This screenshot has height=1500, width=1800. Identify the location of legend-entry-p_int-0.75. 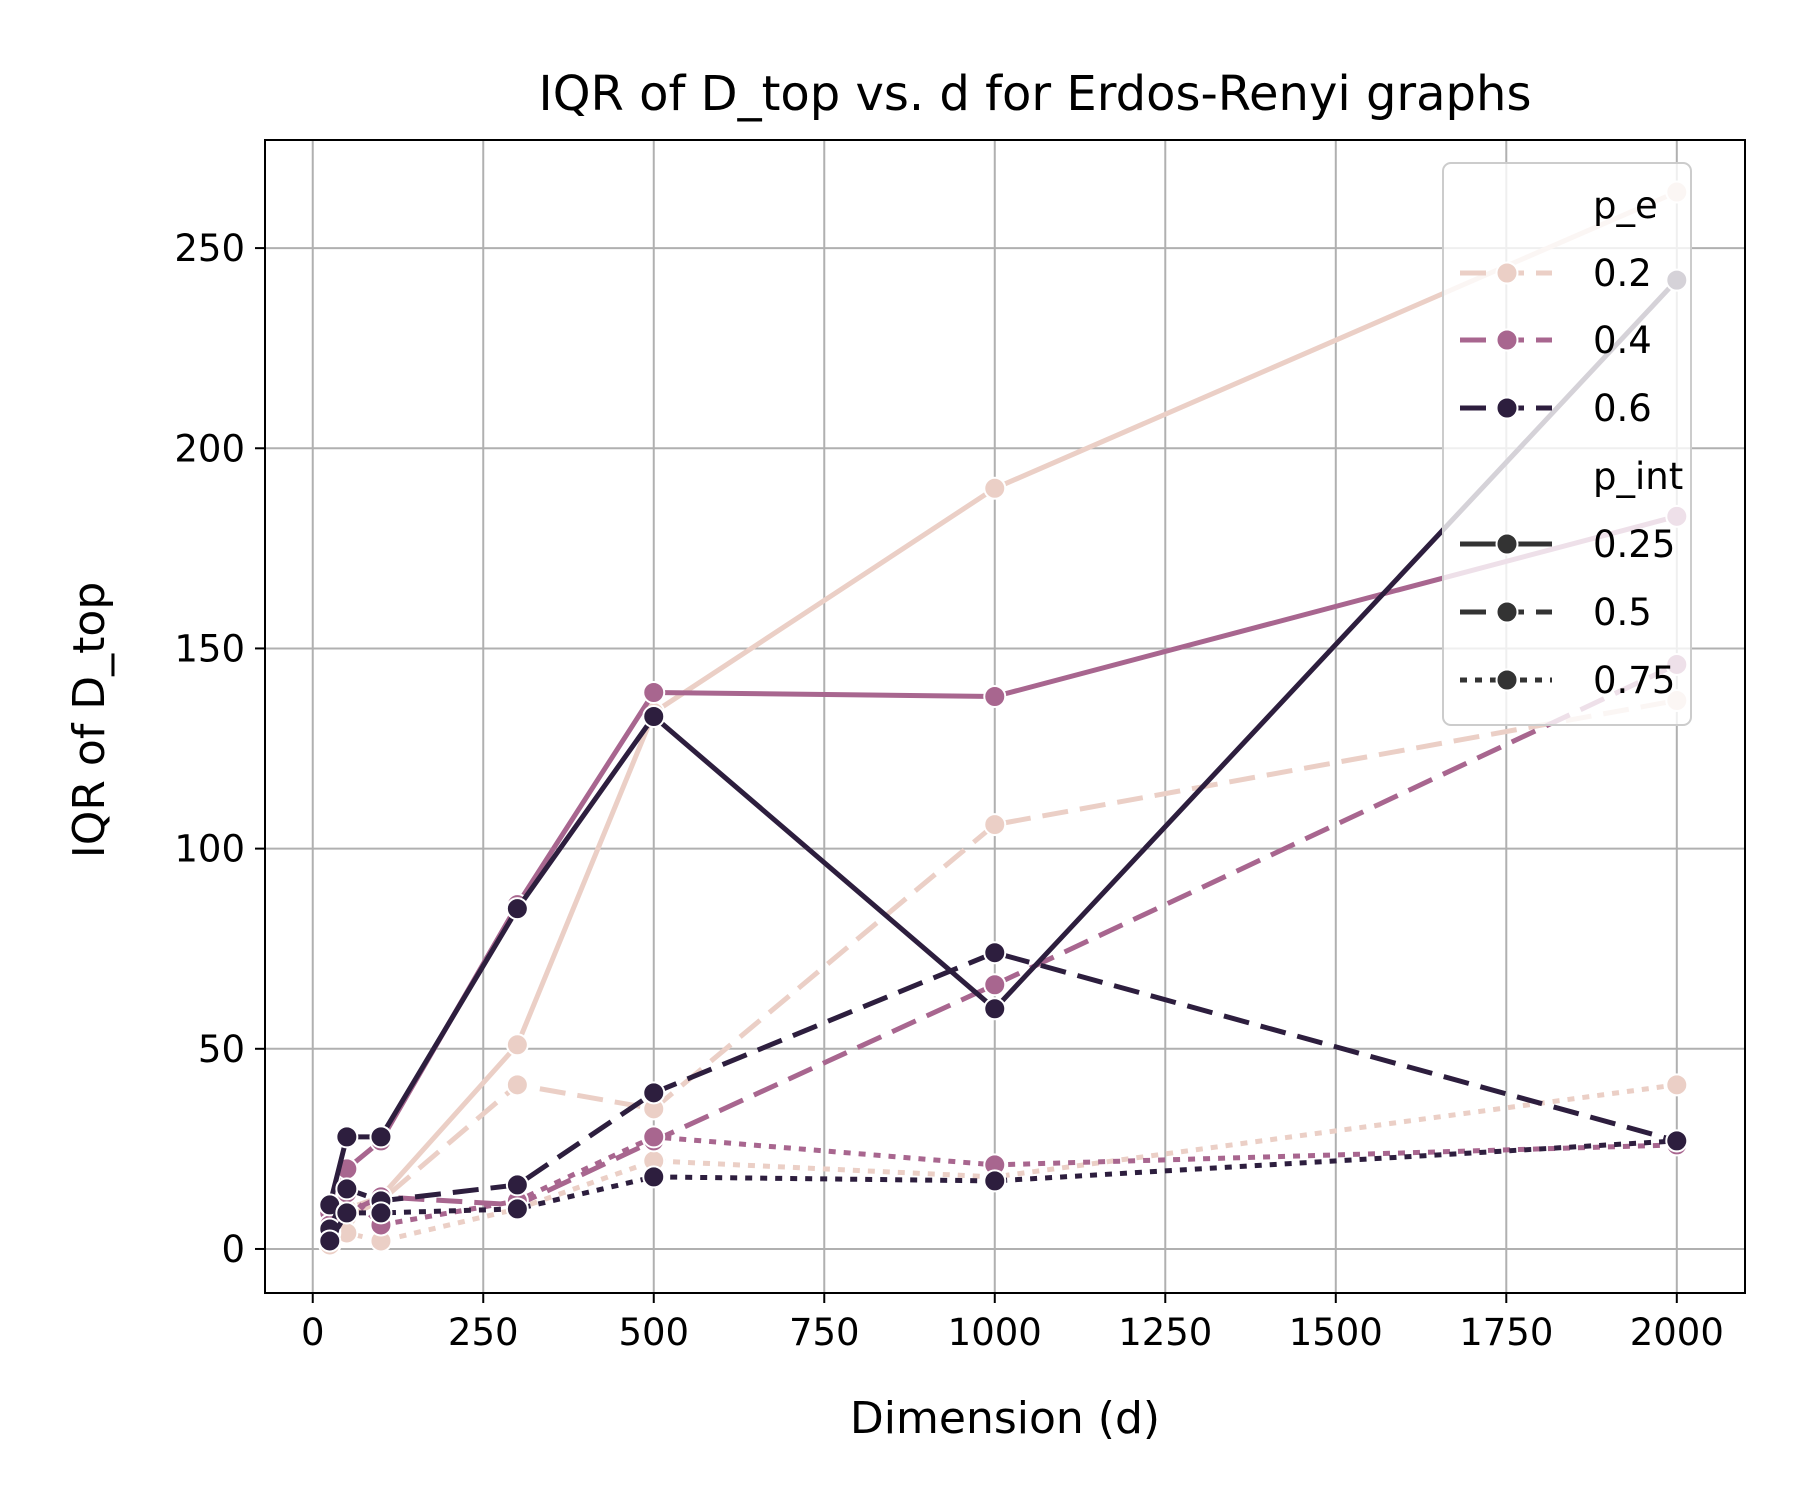
(1506, 680).